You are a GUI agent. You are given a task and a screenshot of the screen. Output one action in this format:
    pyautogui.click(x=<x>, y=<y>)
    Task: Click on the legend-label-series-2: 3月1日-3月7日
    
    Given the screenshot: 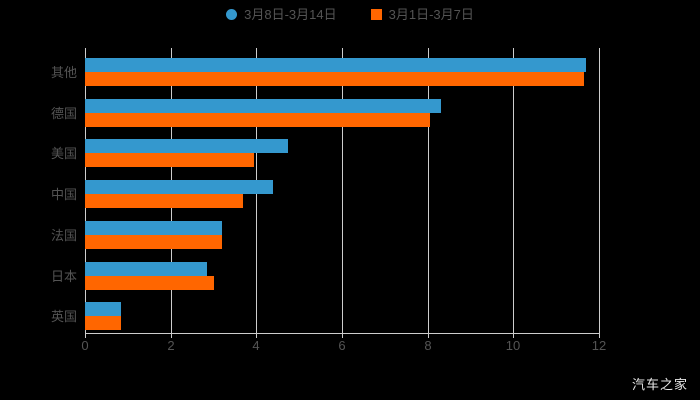 What is the action you would take?
    pyautogui.click(x=431, y=14)
    